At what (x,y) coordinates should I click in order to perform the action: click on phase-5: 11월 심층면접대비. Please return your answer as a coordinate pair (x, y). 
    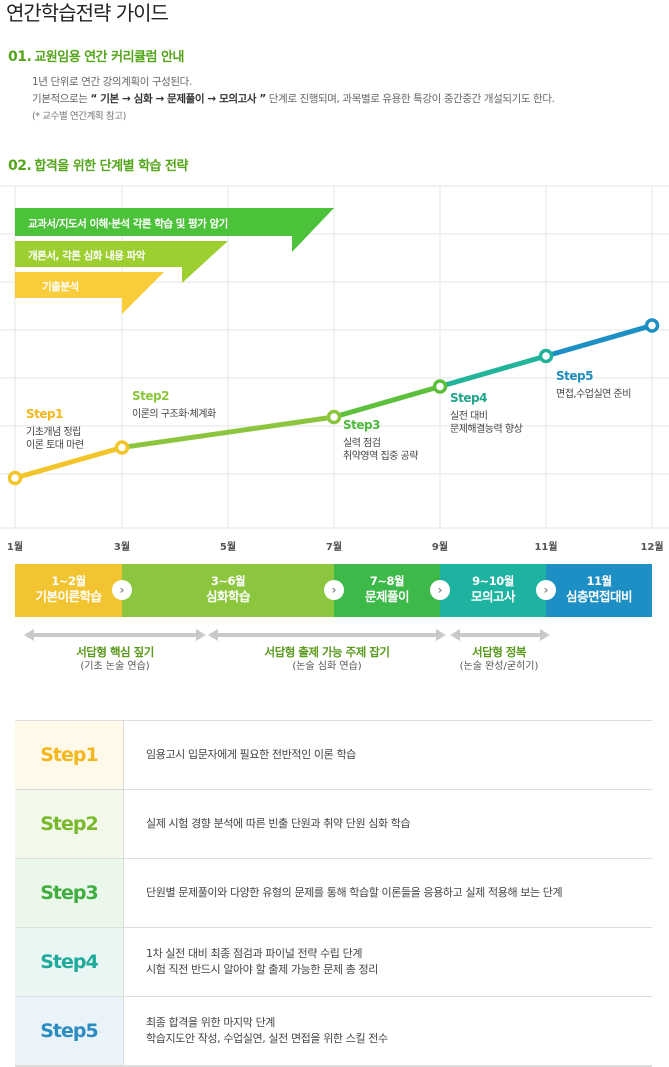
    Looking at the image, I should click on (599, 590).